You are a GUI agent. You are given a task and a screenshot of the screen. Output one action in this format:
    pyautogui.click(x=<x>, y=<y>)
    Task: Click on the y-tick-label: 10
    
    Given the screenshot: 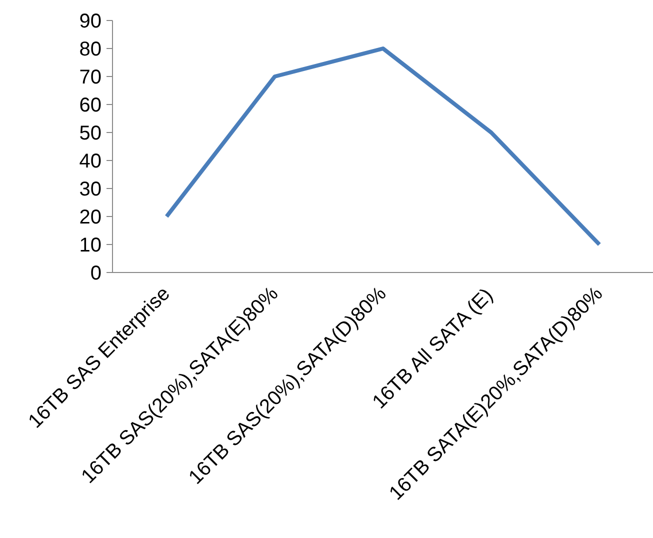 What is the action you would take?
    pyautogui.click(x=90, y=245)
    